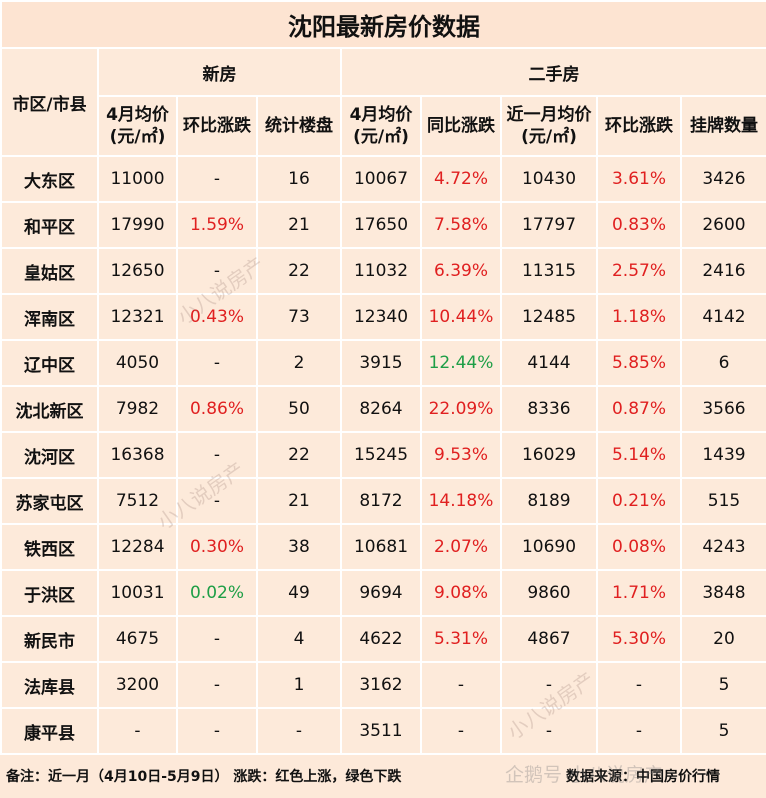 This screenshot has width=766, height=798. What do you see at coordinates (49, 317) in the screenshot?
I see `district: 浑南区` at bounding box center [49, 317].